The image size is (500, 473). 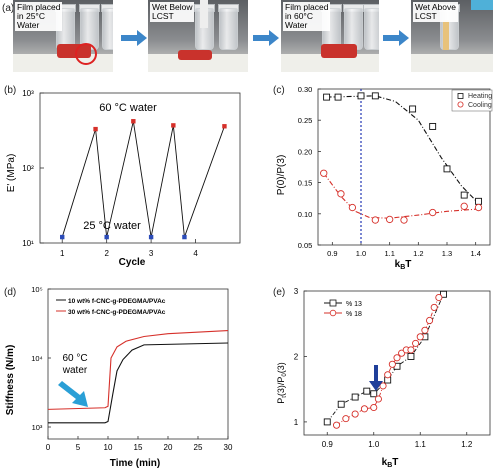 What do you see at coordinates (8, 8) in the screenshot?
I see `panel-a-letter: (a)` at bounding box center [8, 8].